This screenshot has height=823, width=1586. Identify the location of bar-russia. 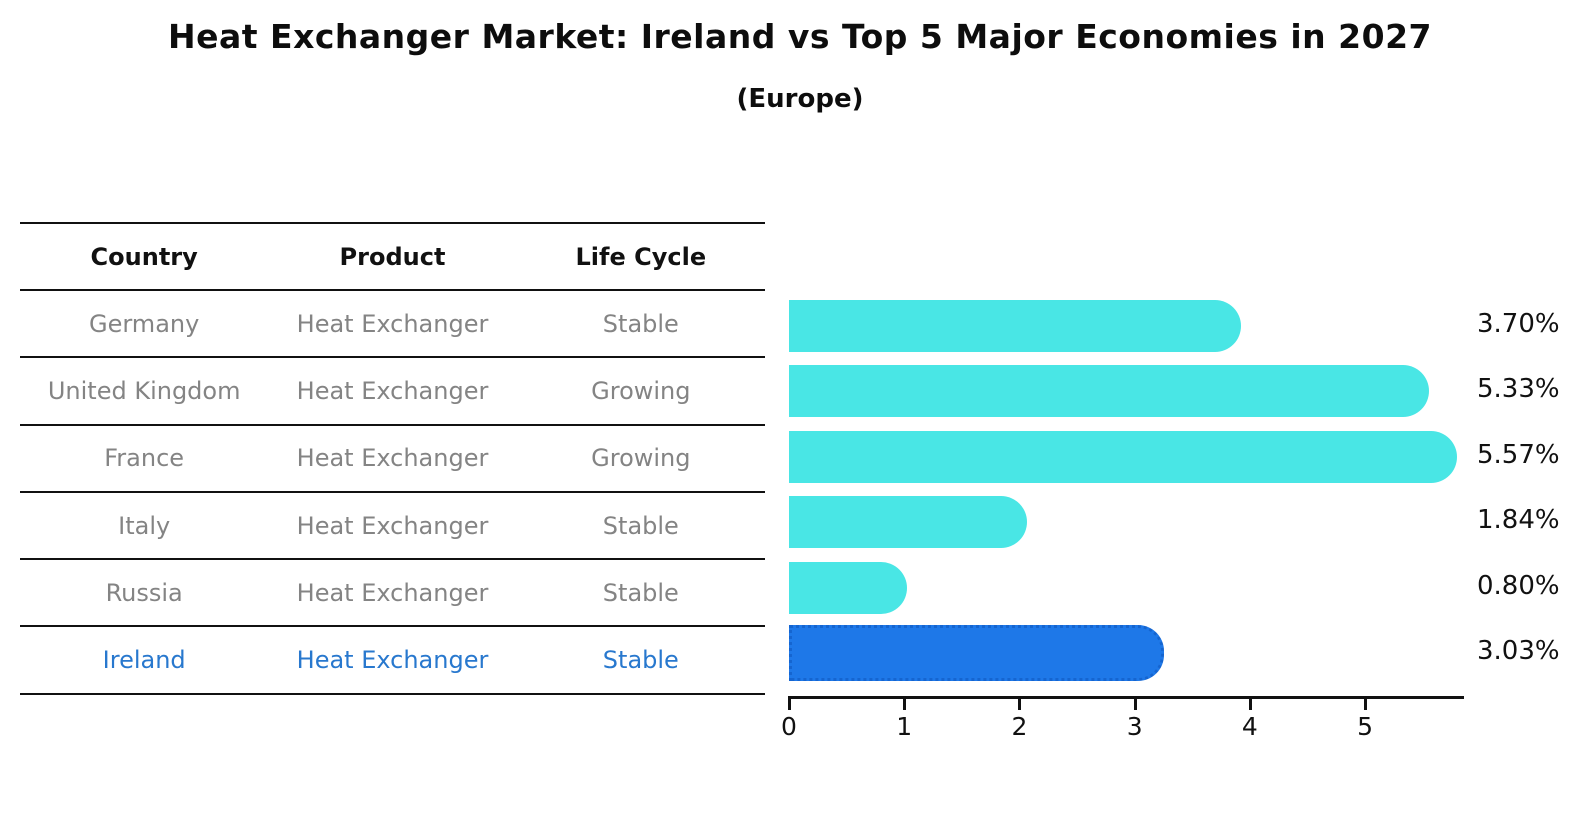
(848, 587).